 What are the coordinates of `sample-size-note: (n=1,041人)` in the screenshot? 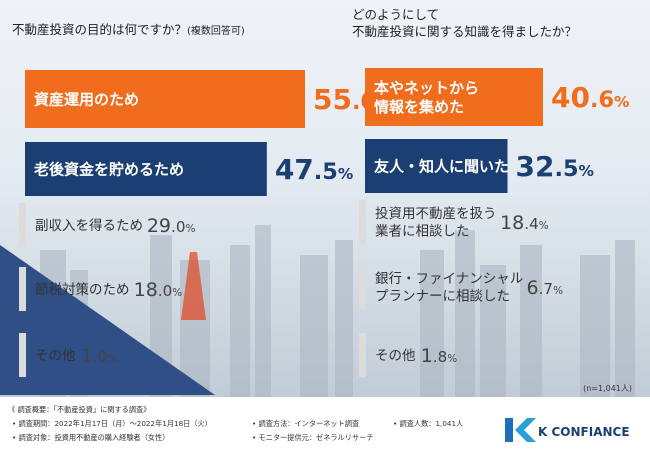 It's located at (607, 388).